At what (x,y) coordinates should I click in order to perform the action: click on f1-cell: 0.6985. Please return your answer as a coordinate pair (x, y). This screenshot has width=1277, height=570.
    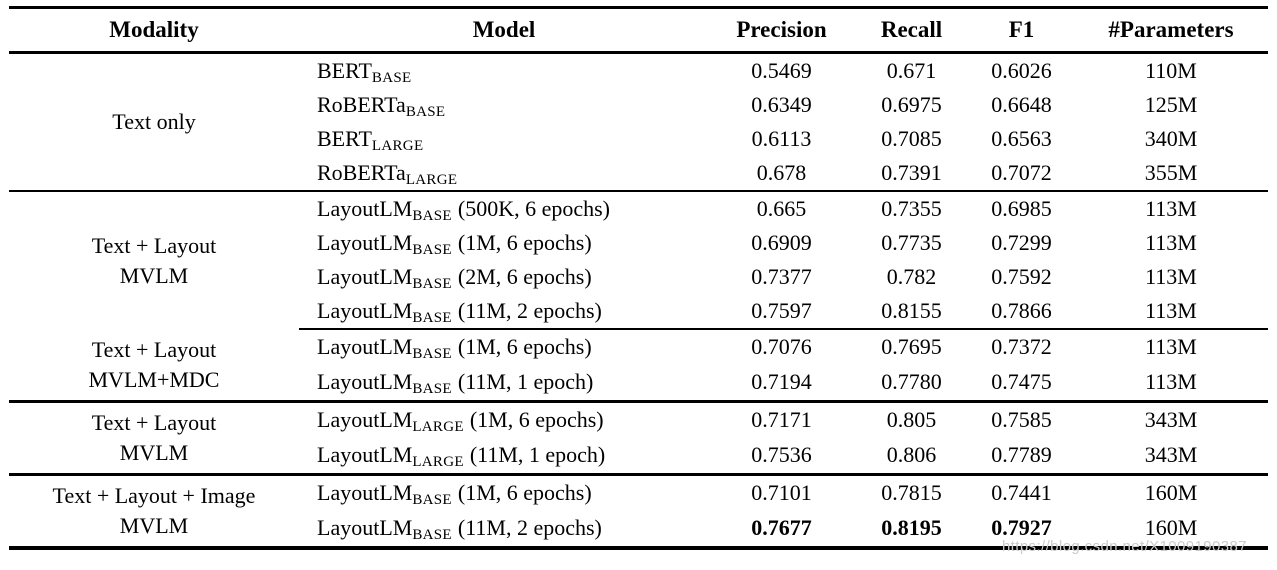
    Looking at the image, I should click on (1021, 208).